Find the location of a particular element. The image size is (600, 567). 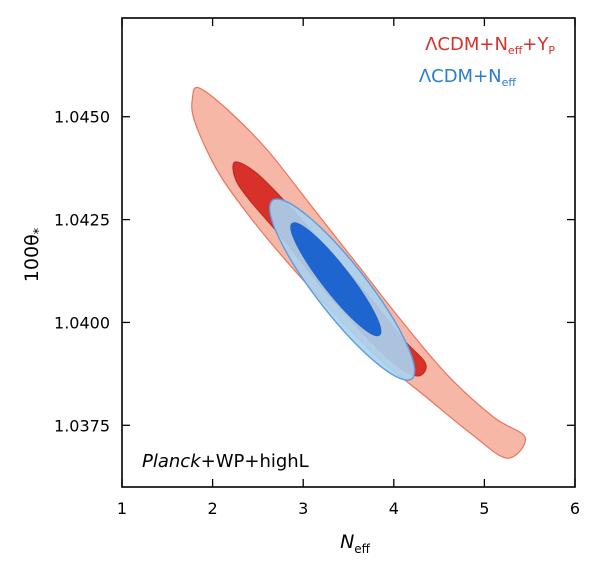

legend-red-main: ΛCDM+N is located at coordinates (466, 44).